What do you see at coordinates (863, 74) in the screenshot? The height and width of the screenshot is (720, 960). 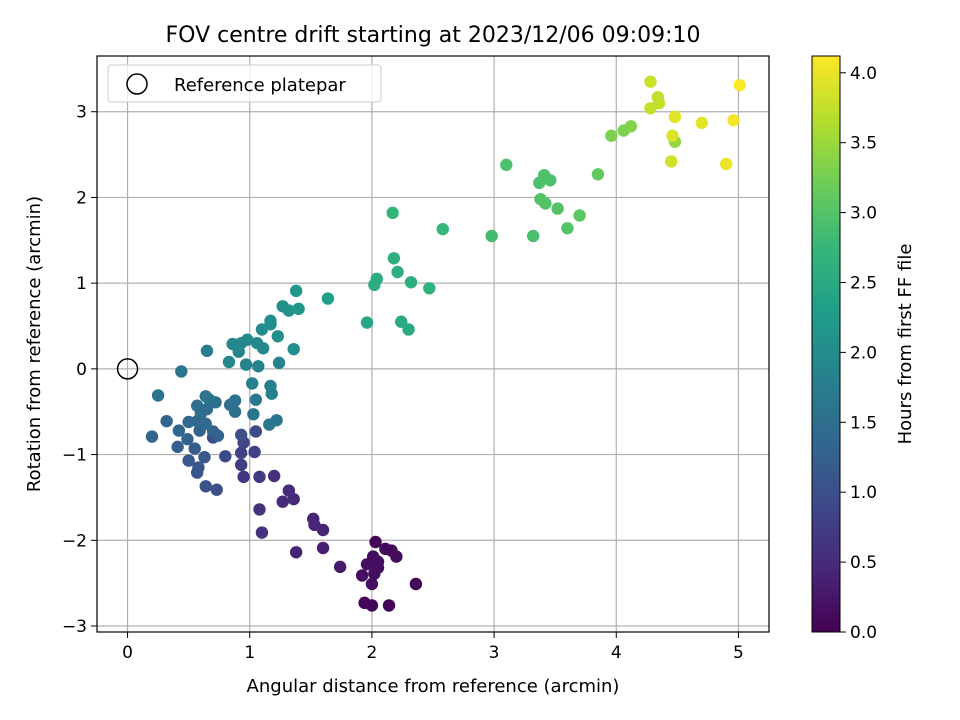 I see `colorbar-tick-label: 4.0` at bounding box center [863, 74].